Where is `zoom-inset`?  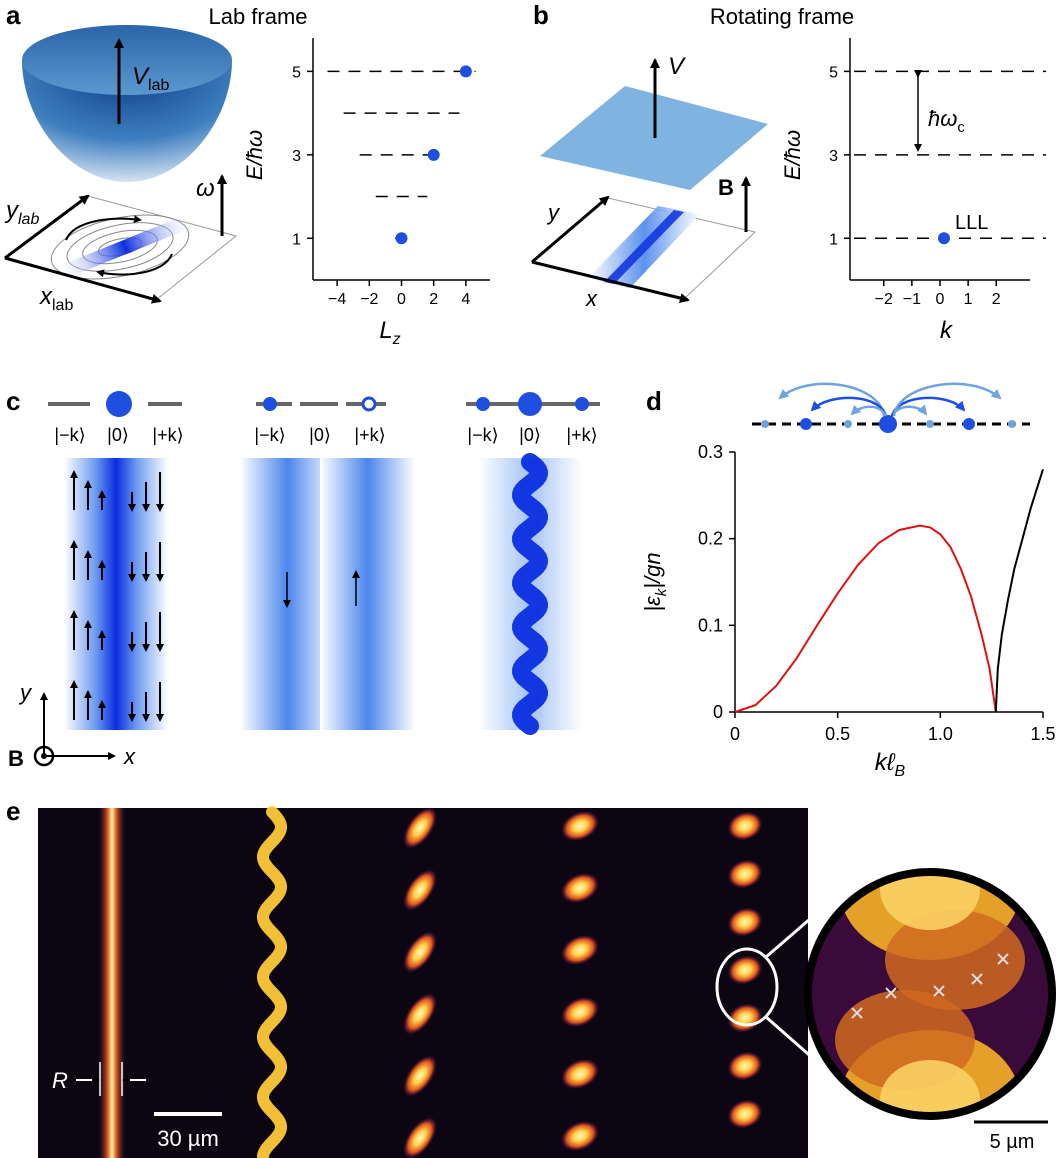
zoom-inset is located at coordinates (930, 994).